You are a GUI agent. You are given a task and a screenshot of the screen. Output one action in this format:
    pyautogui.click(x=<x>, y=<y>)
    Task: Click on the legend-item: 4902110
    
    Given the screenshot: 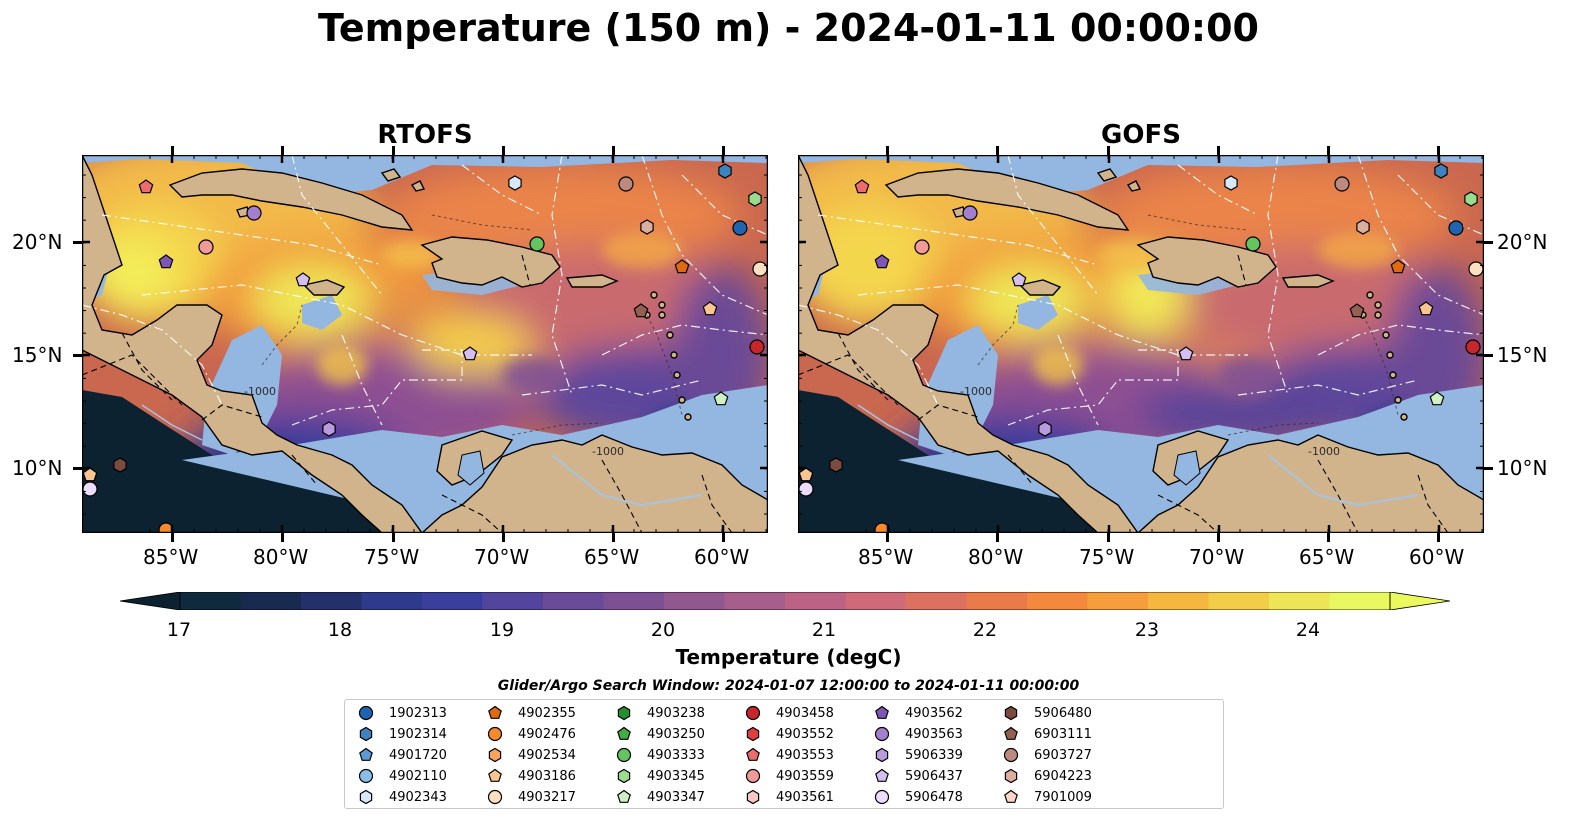 What is the action you would take?
    pyautogui.click(x=402, y=776)
    